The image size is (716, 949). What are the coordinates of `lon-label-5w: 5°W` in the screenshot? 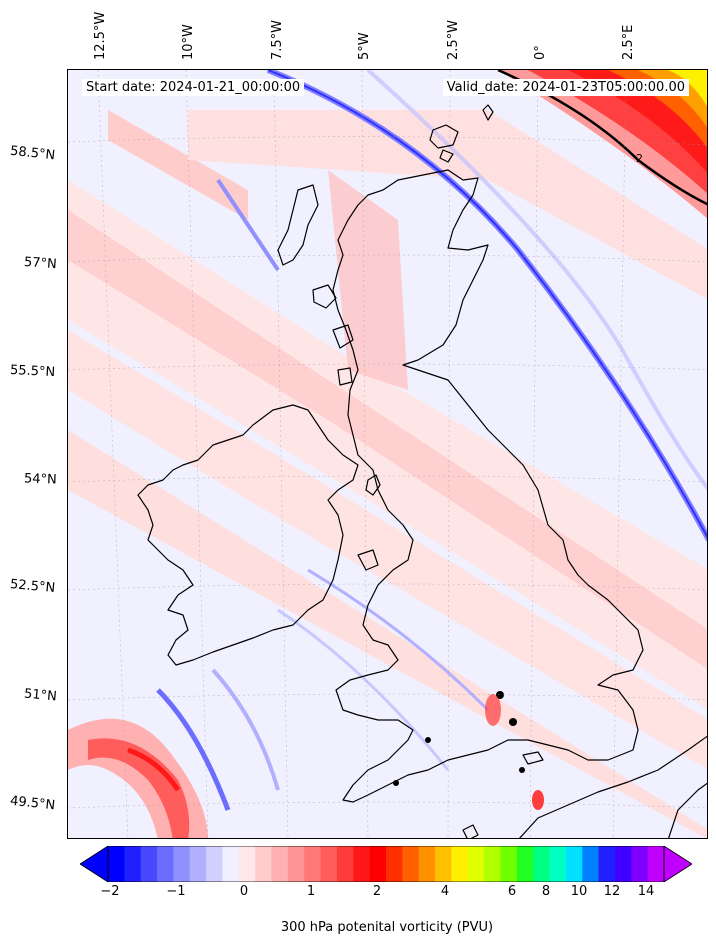 It's located at (364, 46).